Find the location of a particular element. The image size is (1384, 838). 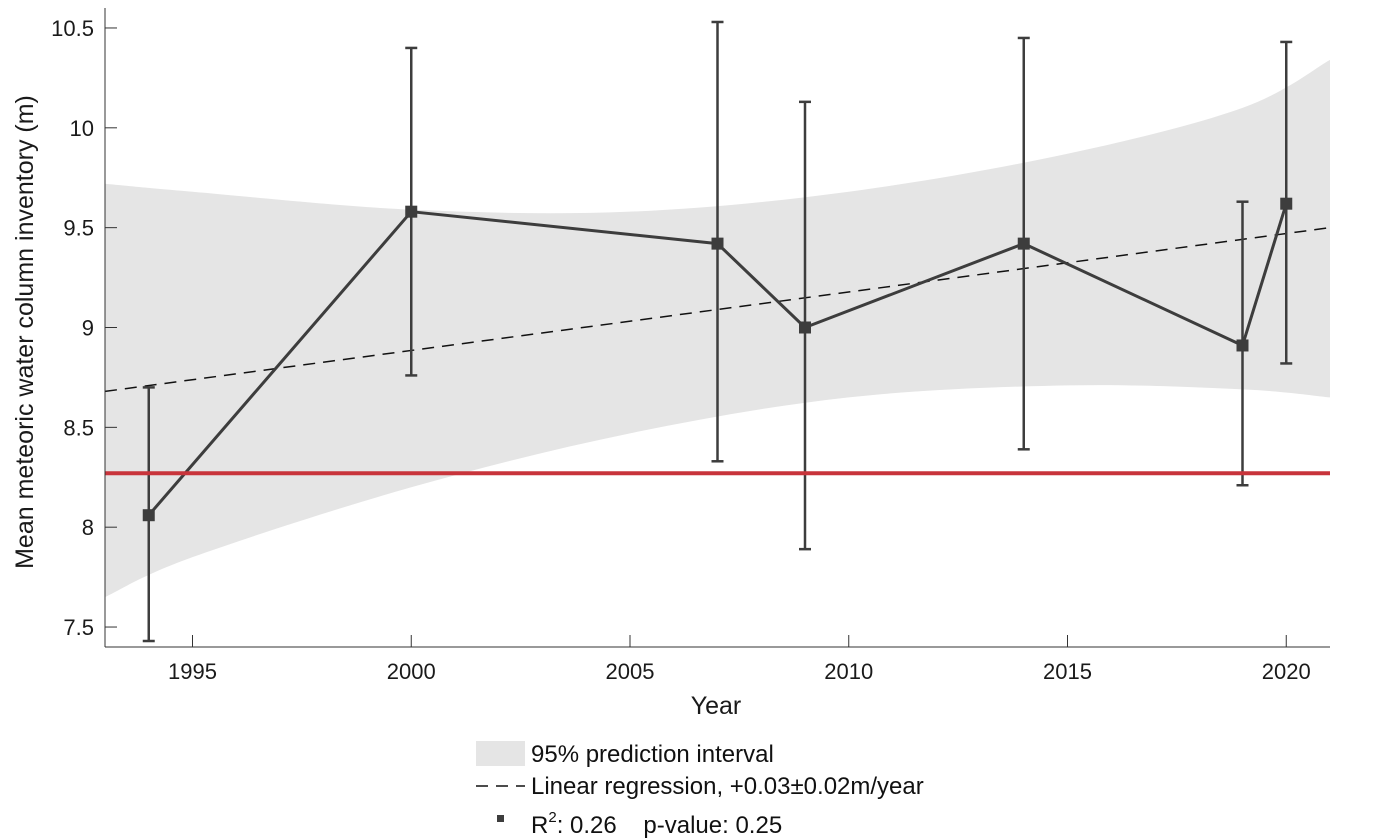

y-tick-label-9.5: 9.5 is located at coordinates (78, 228).